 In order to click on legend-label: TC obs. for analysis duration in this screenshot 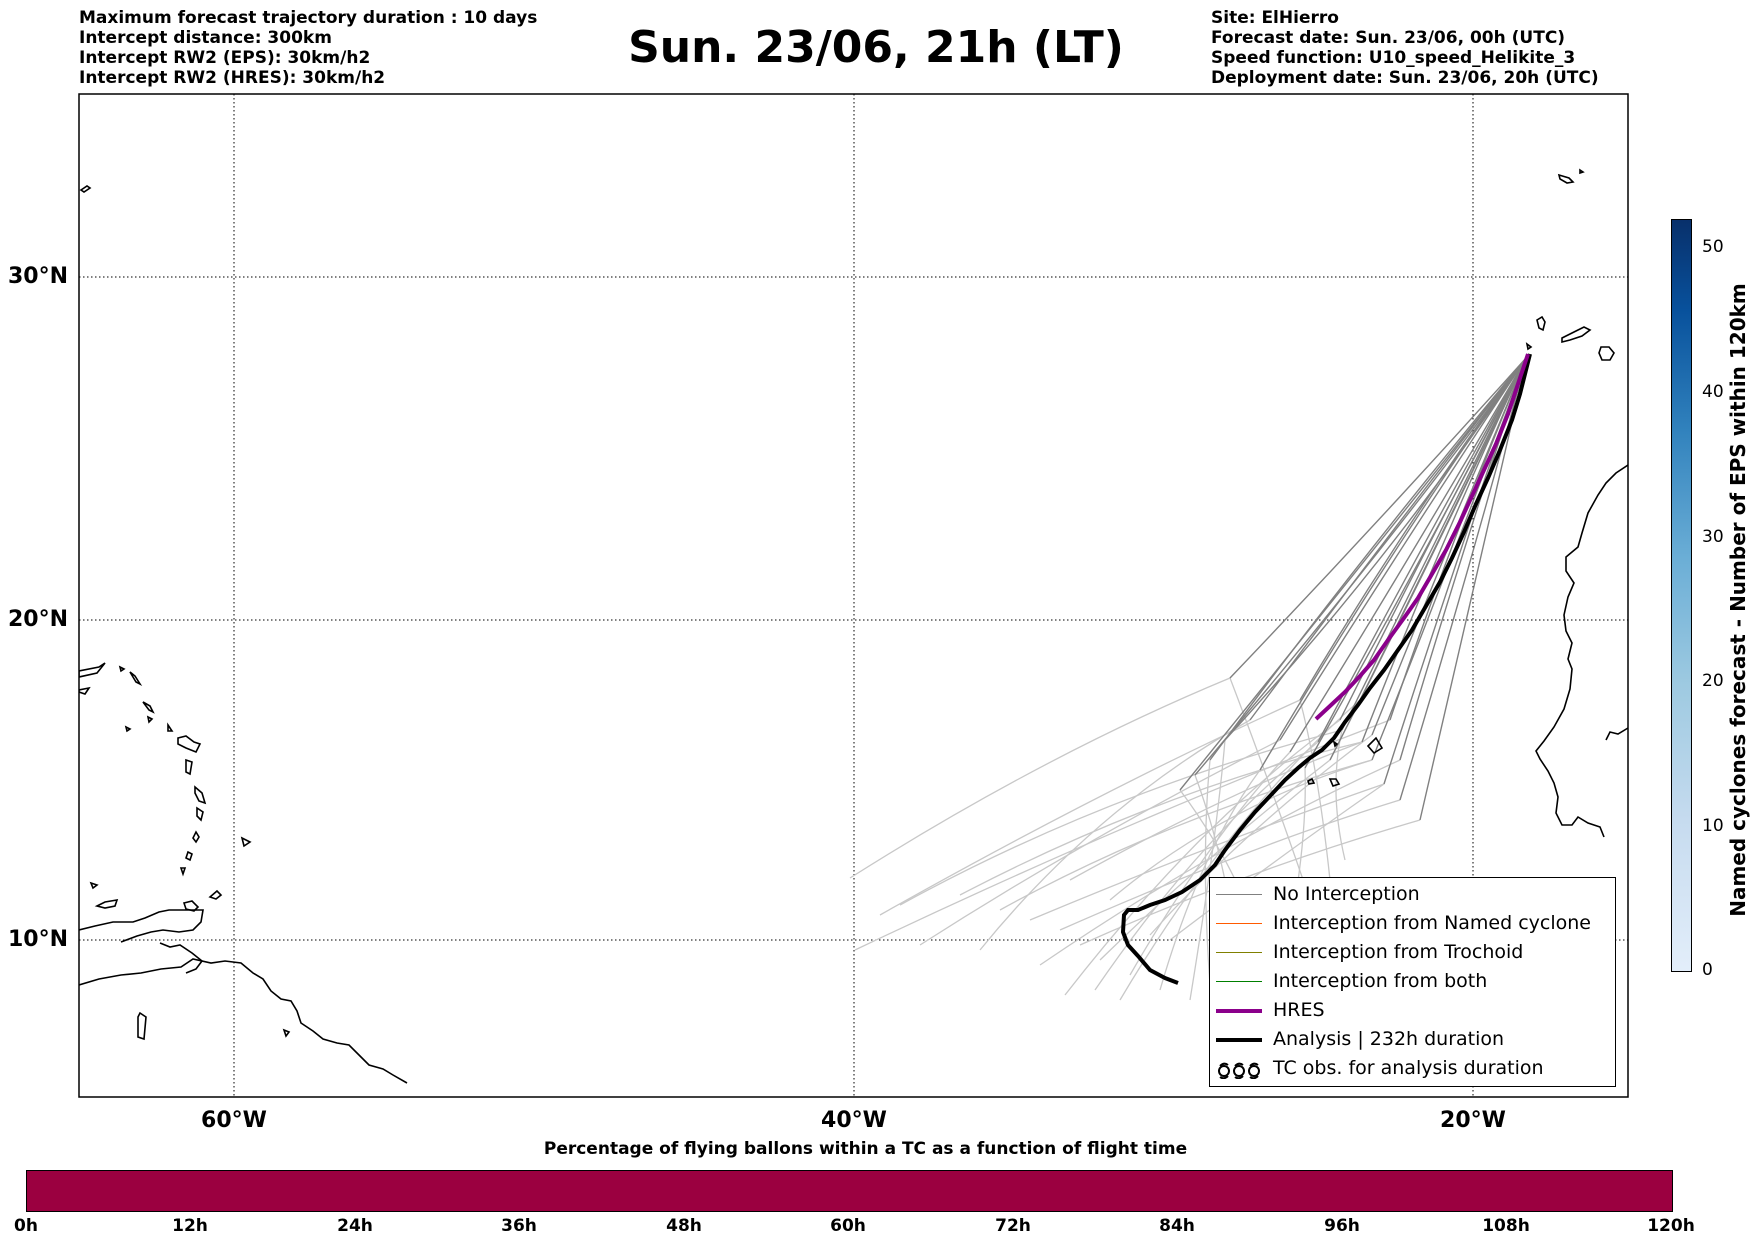, I will do `click(1408, 1068)`.